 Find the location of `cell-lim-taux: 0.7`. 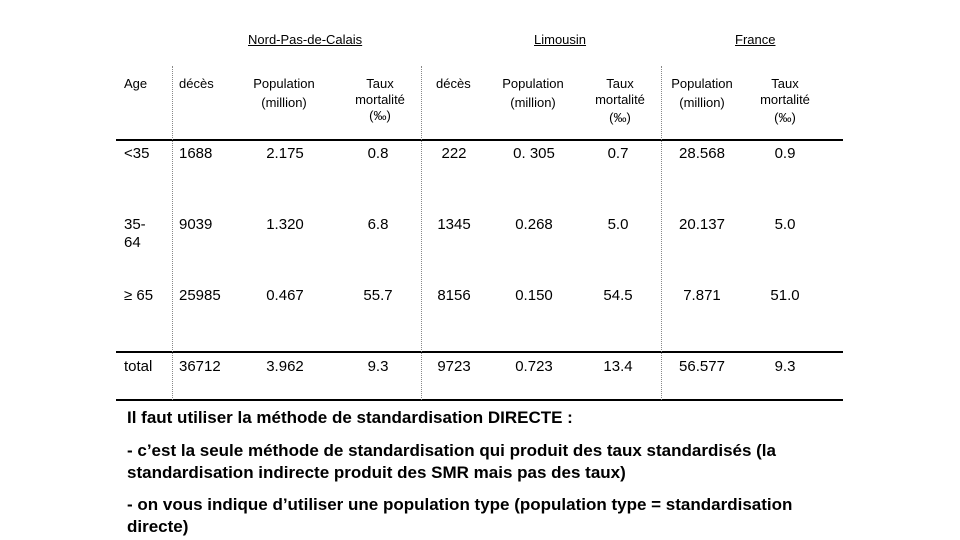

cell-lim-taux: 0.7 is located at coordinates (618, 153).